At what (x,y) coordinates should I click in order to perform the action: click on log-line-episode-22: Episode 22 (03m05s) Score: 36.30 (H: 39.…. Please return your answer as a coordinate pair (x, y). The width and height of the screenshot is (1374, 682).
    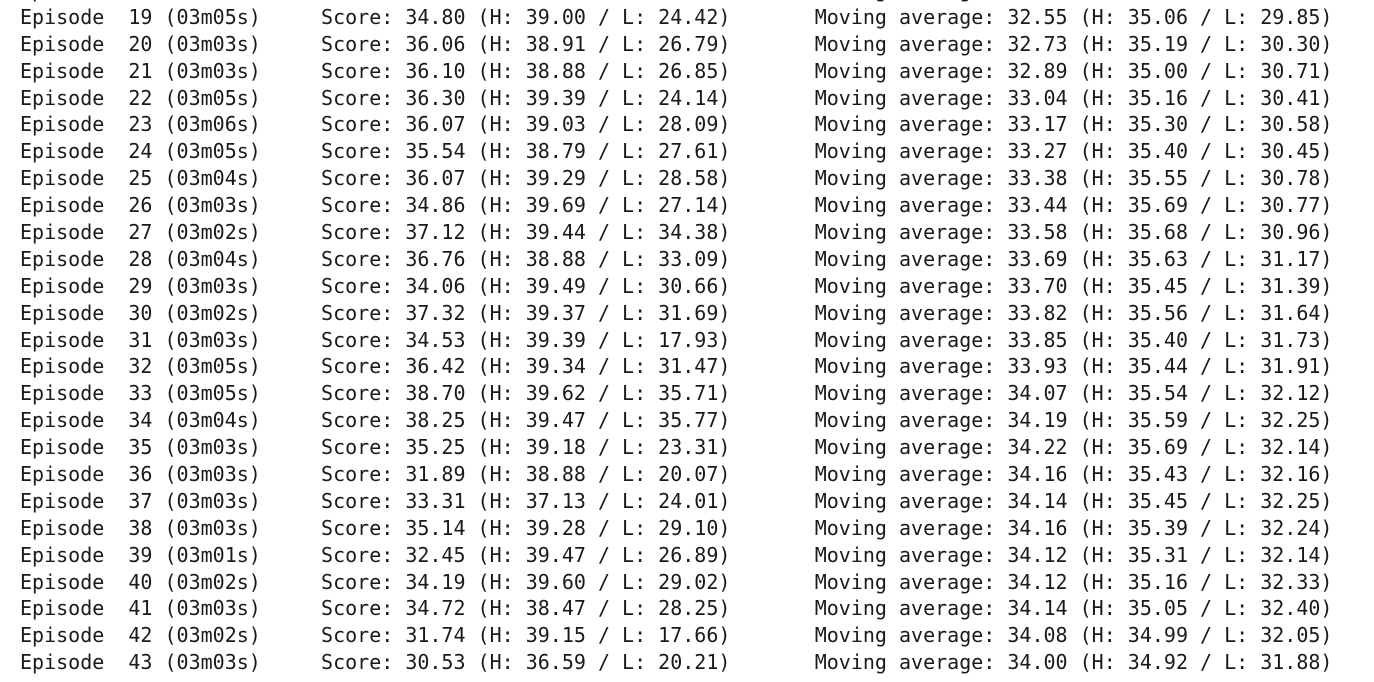
    Looking at the image, I should click on (676, 97).